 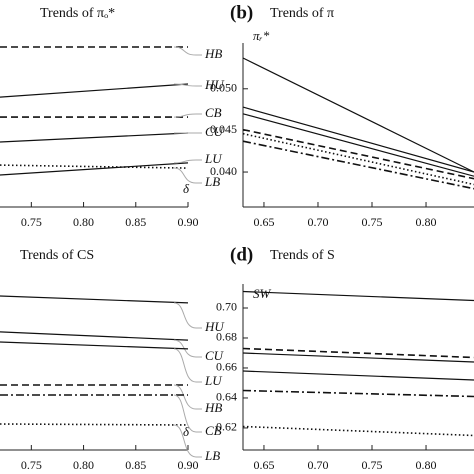 I want to click on chart-title: Trends of S, so click(x=302, y=255).